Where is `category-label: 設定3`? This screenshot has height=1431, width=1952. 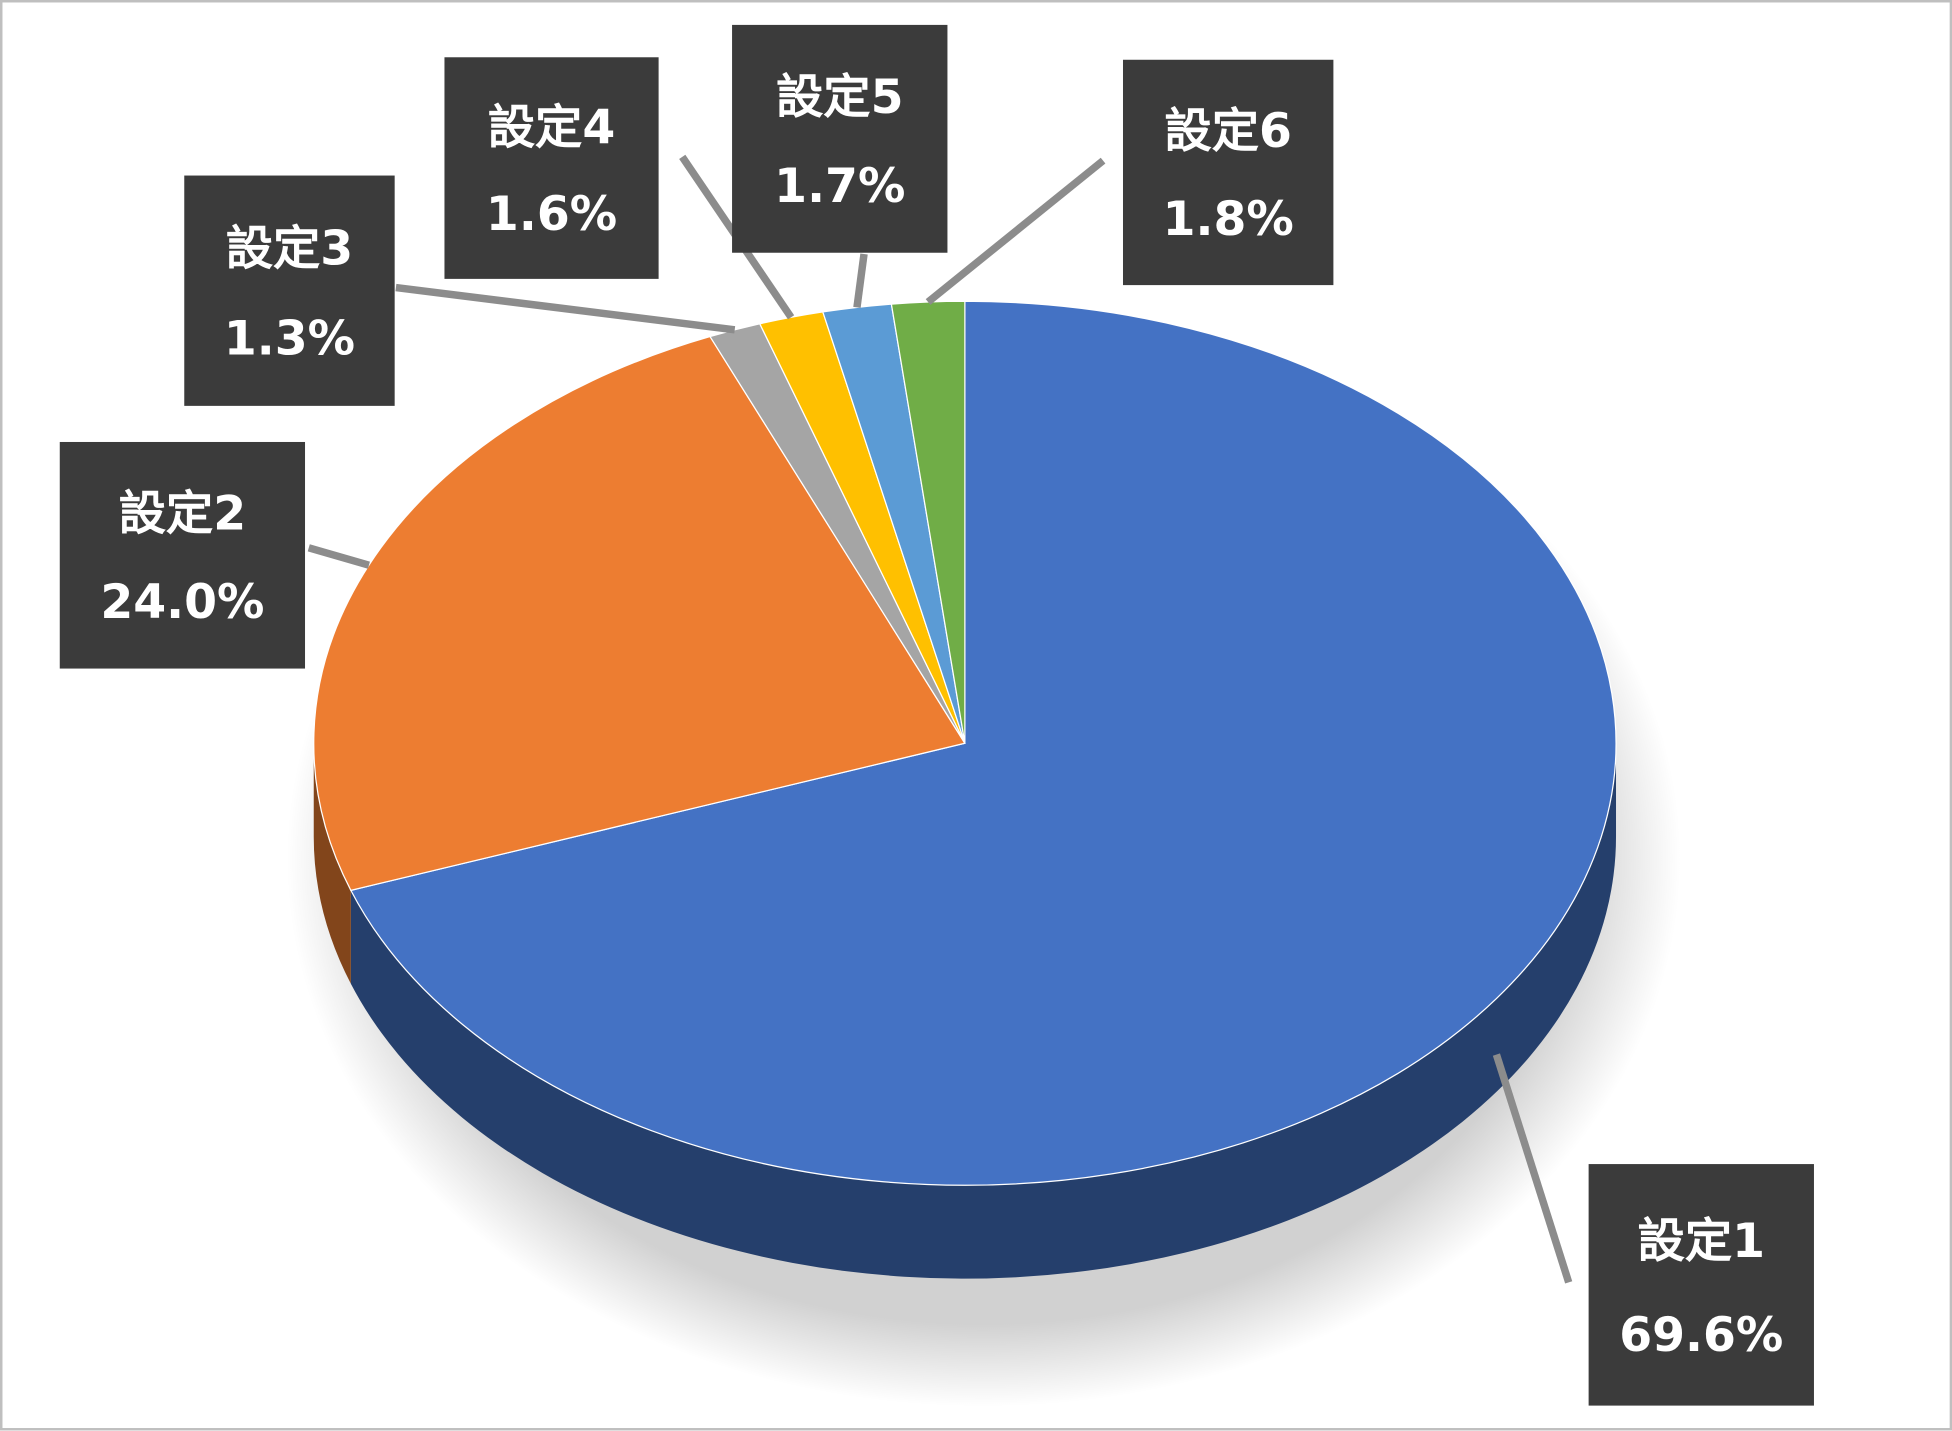
category-label: 設定3 is located at coordinates (290, 249).